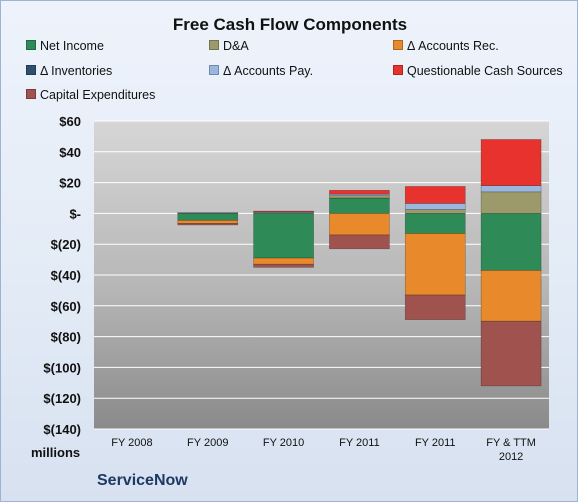 This screenshot has width=578, height=503. What do you see at coordinates (66, 244) in the screenshot?
I see `y-tick-label: $(20)` at bounding box center [66, 244].